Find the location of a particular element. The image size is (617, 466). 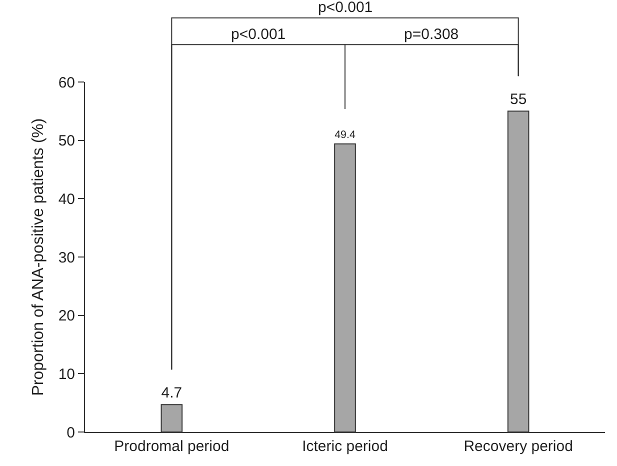

y-tick-label: 30 is located at coordinates (66, 257).